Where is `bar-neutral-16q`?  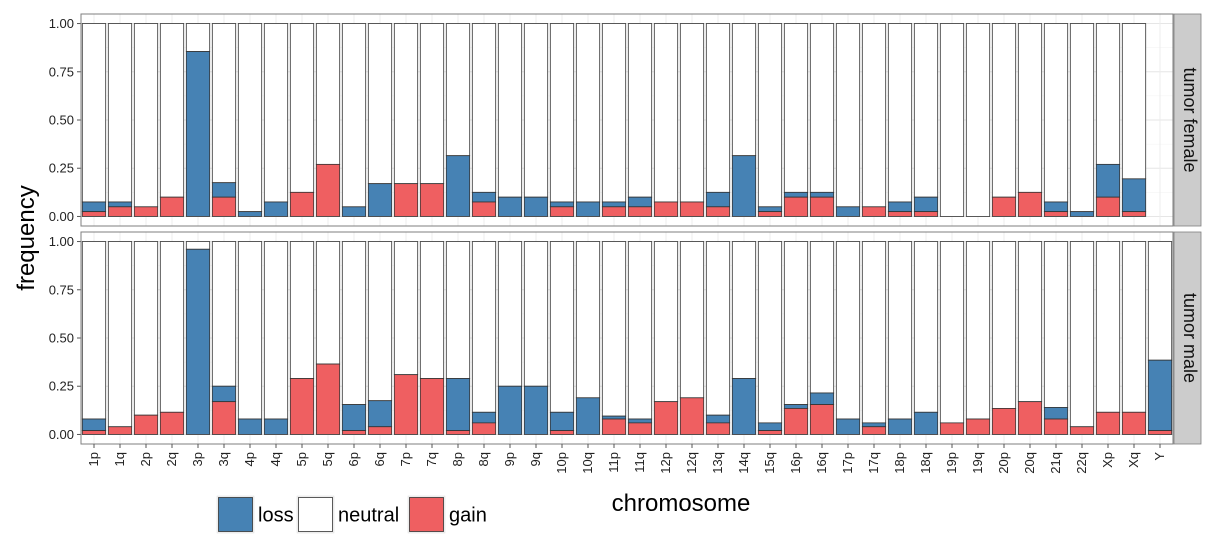 bar-neutral-16q is located at coordinates (822, 317).